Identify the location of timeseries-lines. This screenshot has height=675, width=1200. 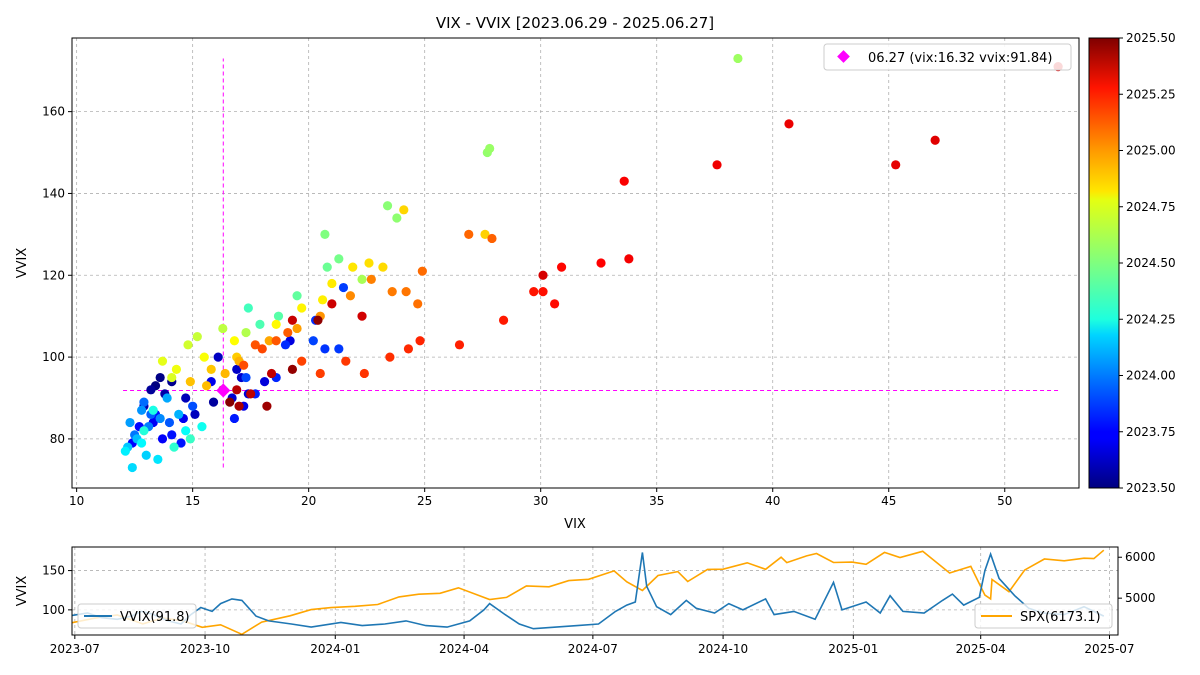
(588, 592).